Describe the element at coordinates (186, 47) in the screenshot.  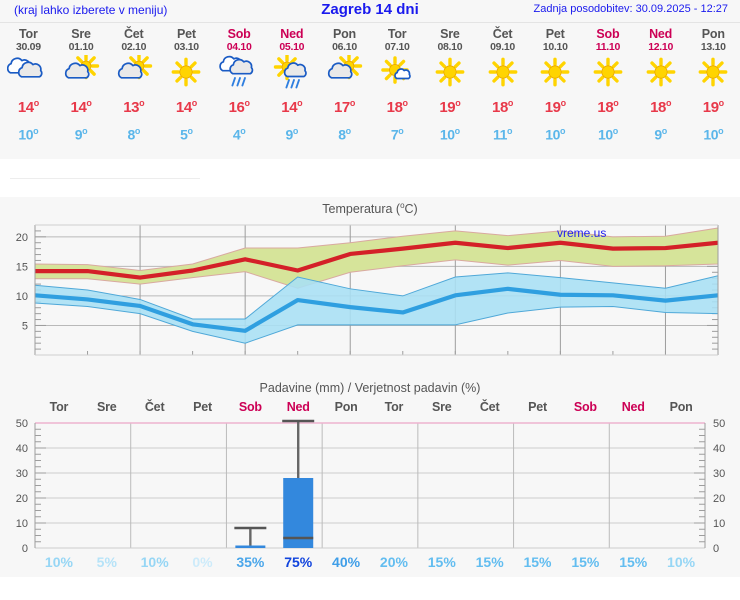
I see `day-date: 03.10` at that location.